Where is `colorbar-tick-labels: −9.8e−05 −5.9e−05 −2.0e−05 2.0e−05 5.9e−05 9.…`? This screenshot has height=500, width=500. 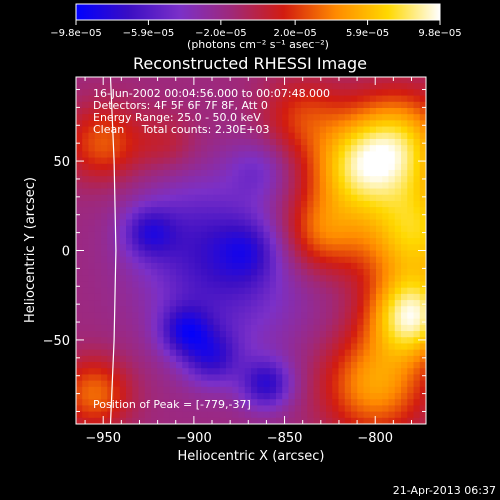
colorbar-tick-labels: −9.8e−05 −5.9e−05 −2.0e−05 2.0e−05 5.9e−05 9.… is located at coordinates (255, 33).